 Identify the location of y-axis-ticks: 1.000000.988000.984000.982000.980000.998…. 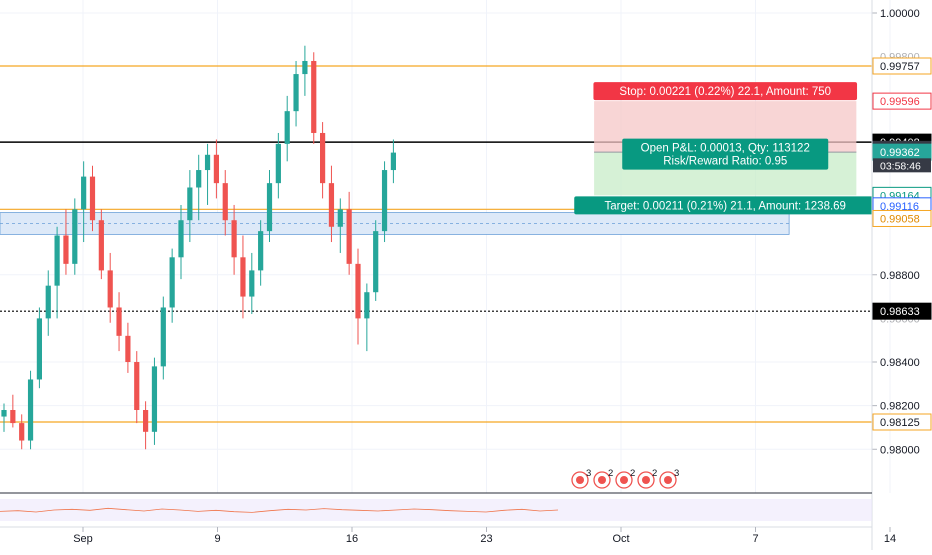
(896, 232).